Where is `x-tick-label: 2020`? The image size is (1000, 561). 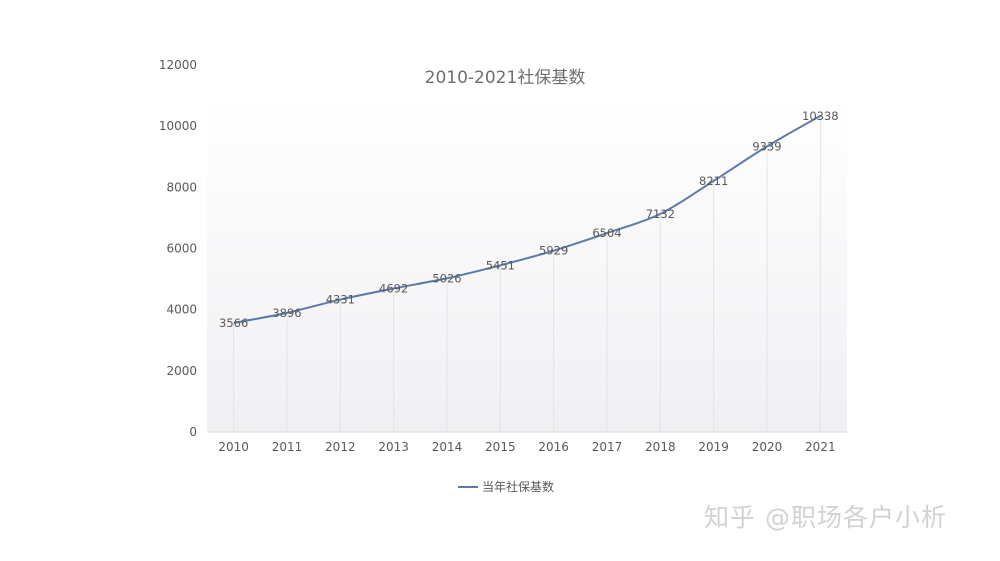
x-tick-label: 2020 is located at coordinates (767, 447).